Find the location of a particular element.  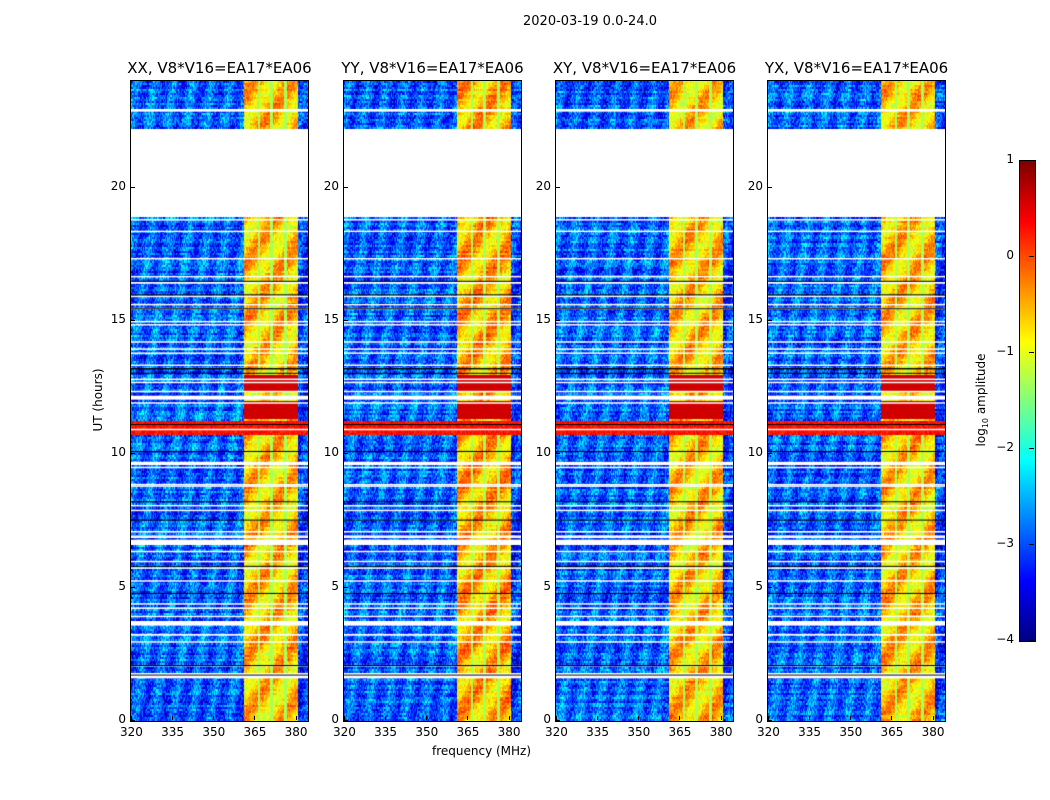

colorbar-tick-label: 1 is located at coordinates (1010, 159).